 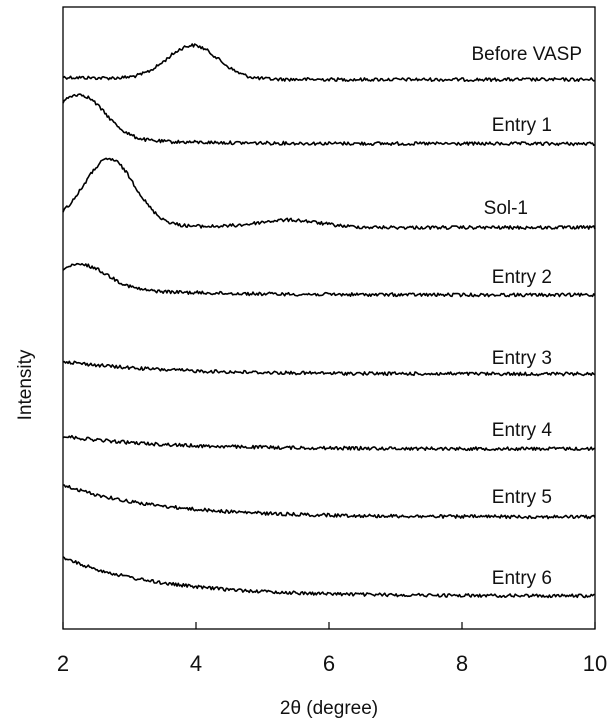 What do you see at coordinates (595, 663) in the screenshot?
I see `x-tick-label: 10` at bounding box center [595, 663].